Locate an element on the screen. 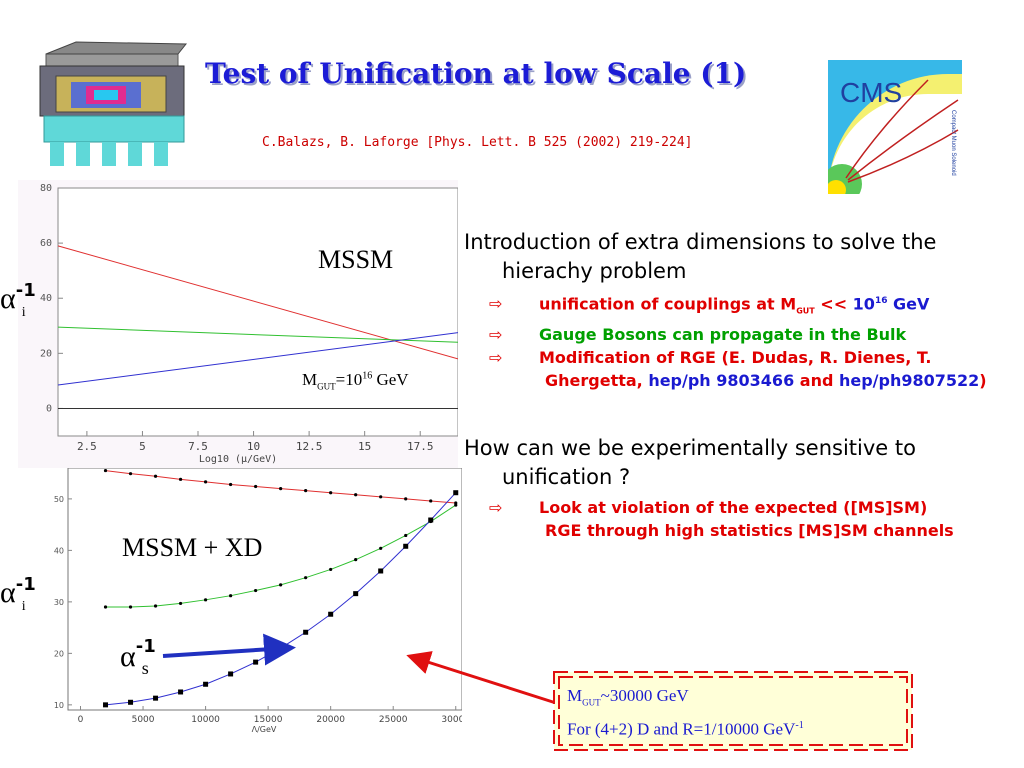 The image size is (1024, 768). alpha-inverse-label-top: α-1i is located at coordinates (18, 300).